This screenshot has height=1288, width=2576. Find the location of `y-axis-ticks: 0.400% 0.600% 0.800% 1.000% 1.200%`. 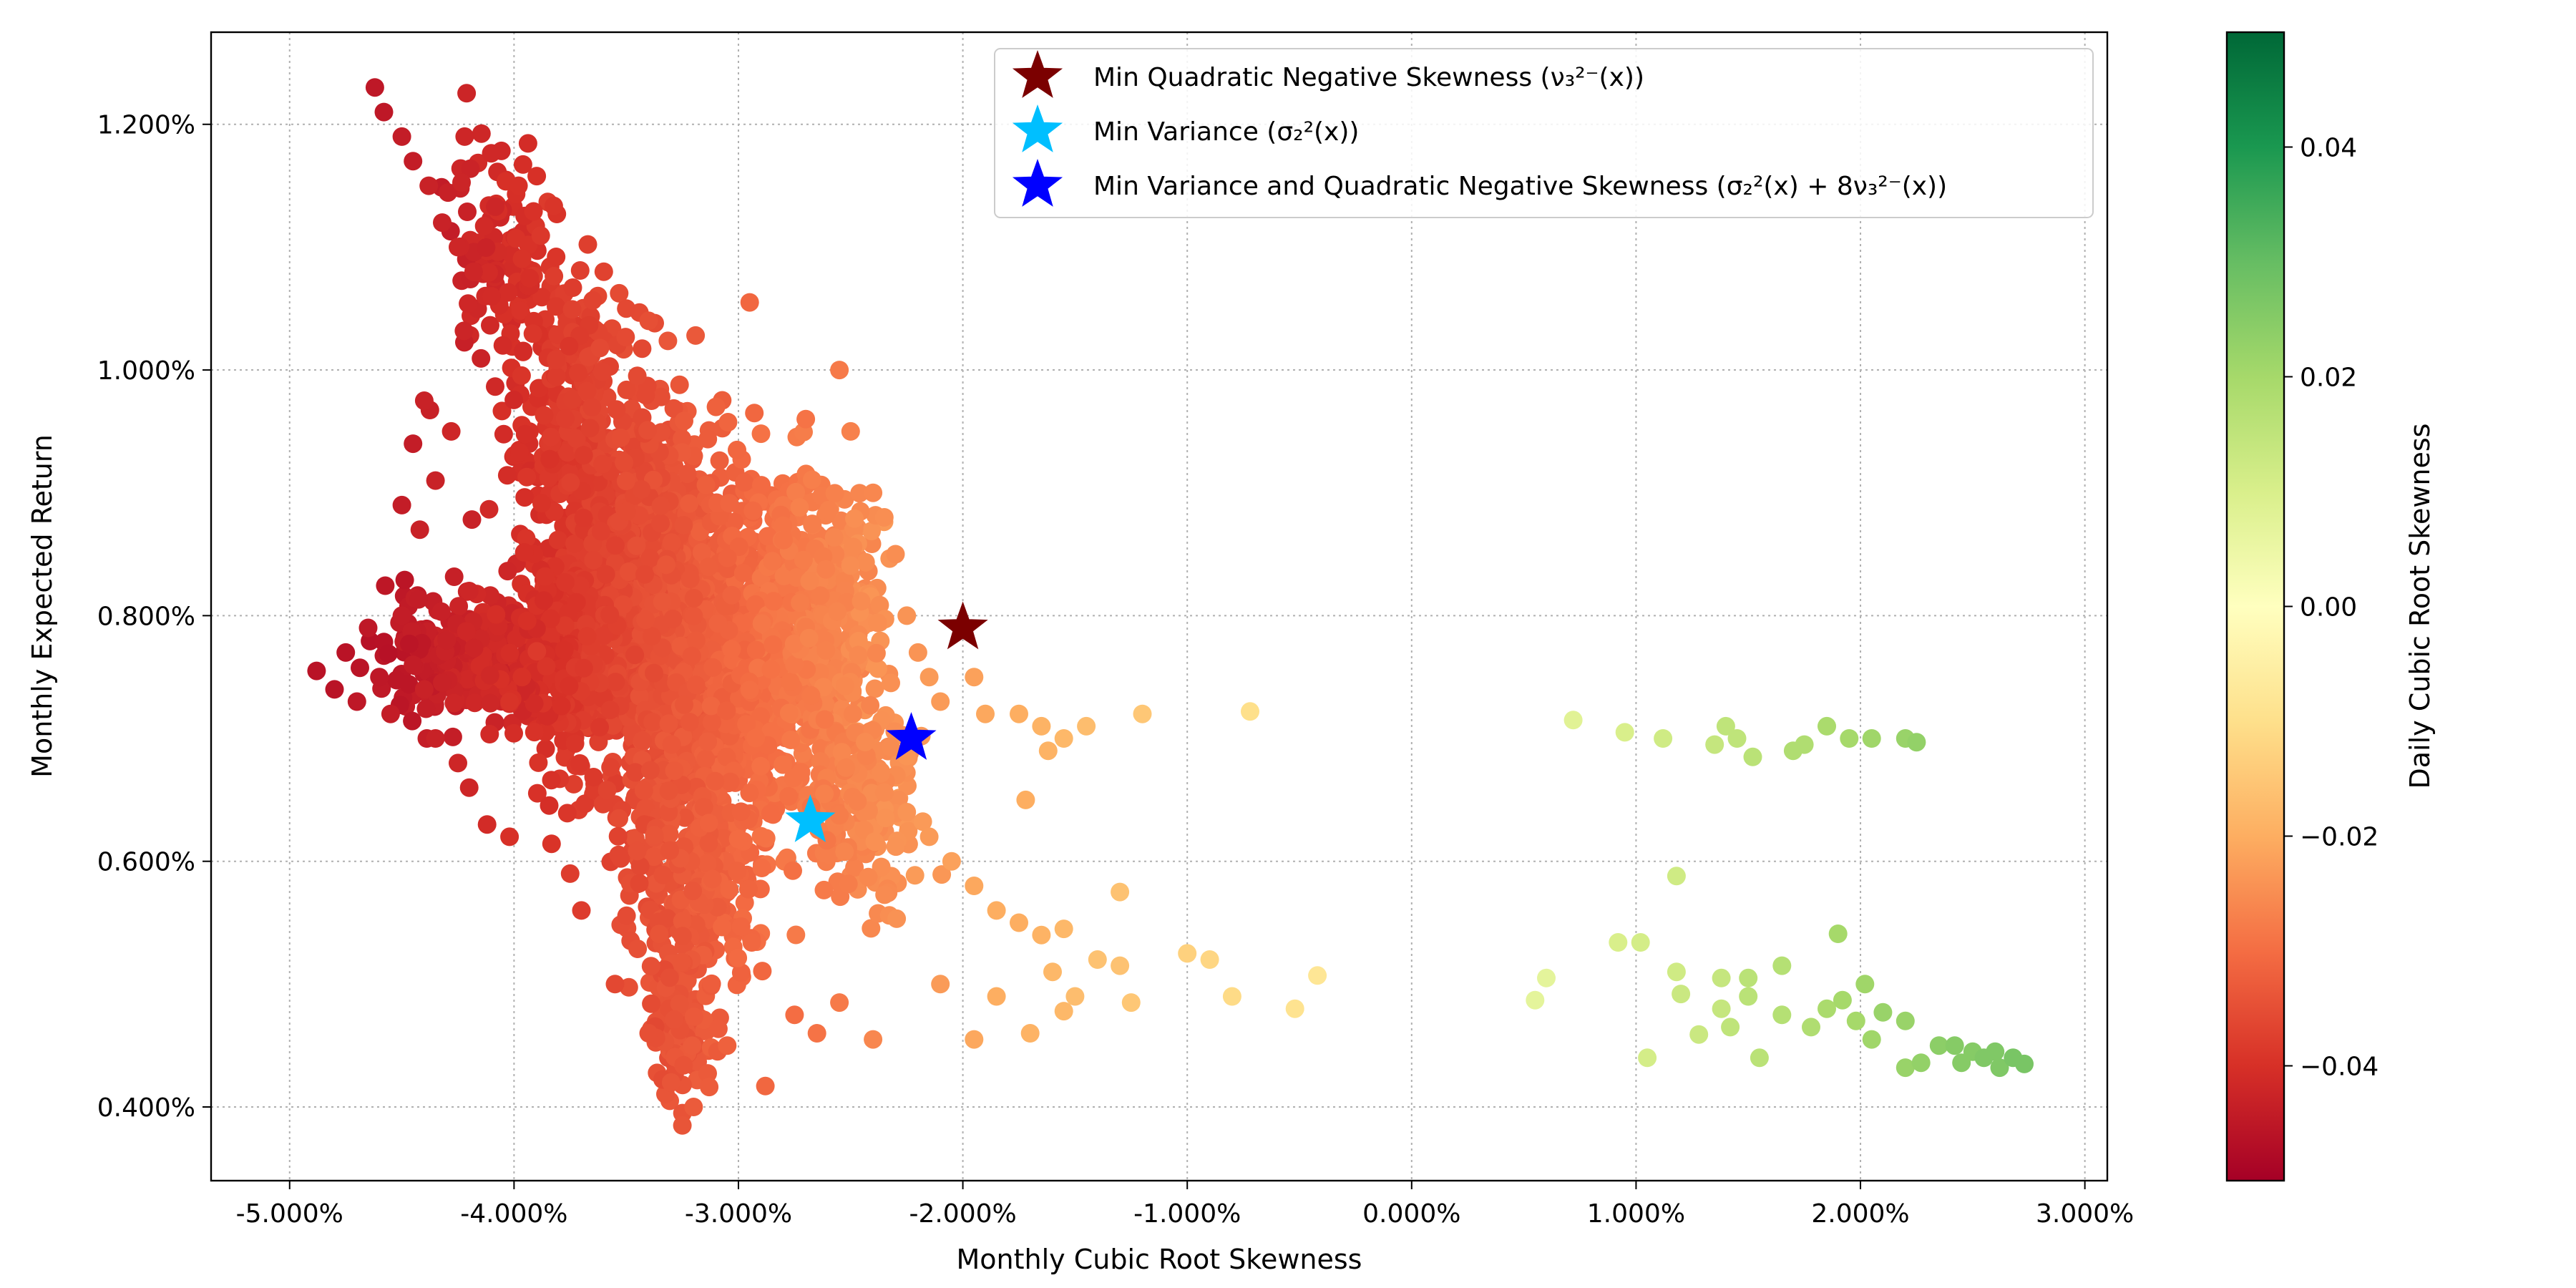

y-axis-ticks: 0.400% 0.600% 0.800% 1.000% 1.200% is located at coordinates (154, 617).